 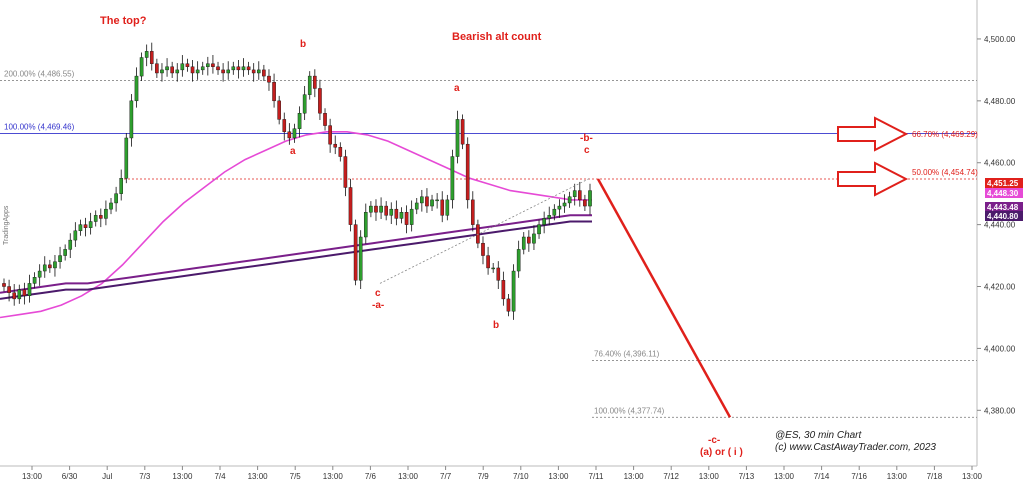 What do you see at coordinates (457, 88) in the screenshot?
I see `wave-label-a-top: a` at bounding box center [457, 88].